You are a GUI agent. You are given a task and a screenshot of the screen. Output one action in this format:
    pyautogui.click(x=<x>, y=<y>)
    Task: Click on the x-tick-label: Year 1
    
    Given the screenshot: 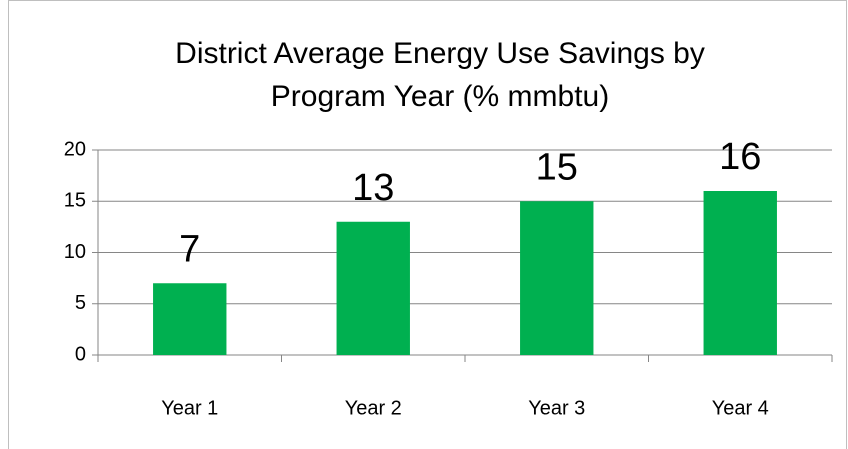 What is the action you would take?
    pyautogui.click(x=189, y=408)
    